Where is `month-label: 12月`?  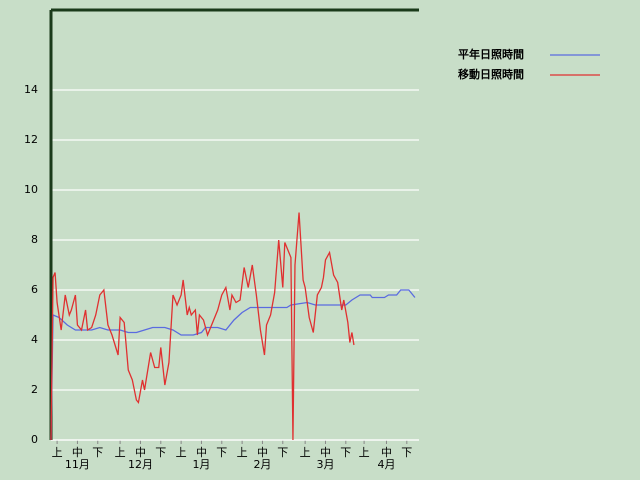 month-label: 12月 is located at coordinates (140, 464).